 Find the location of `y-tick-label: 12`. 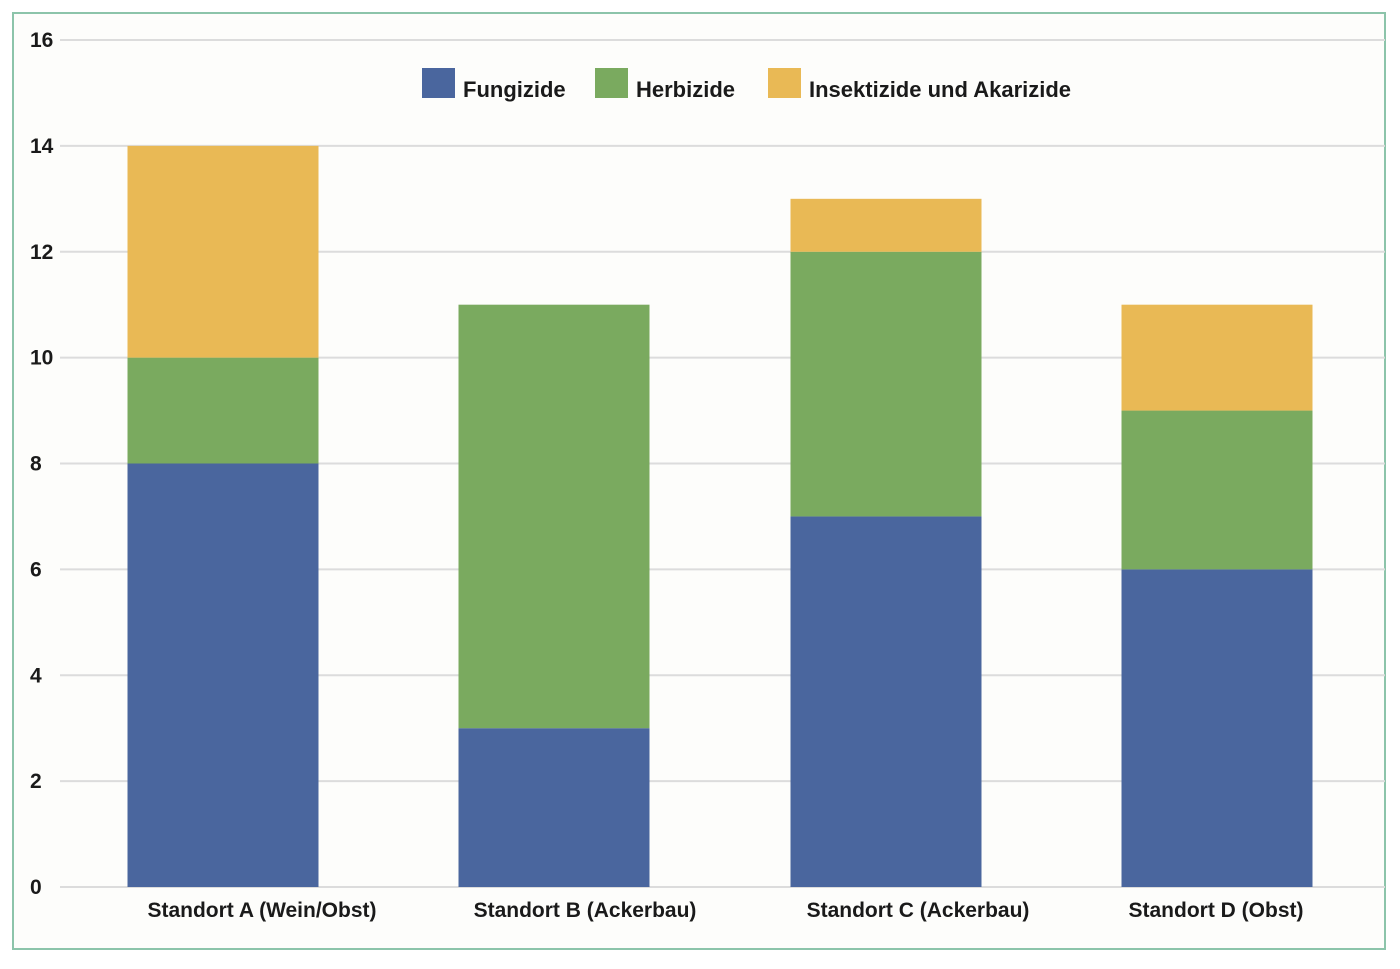

y-tick-label: 12 is located at coordinates (41, 252).